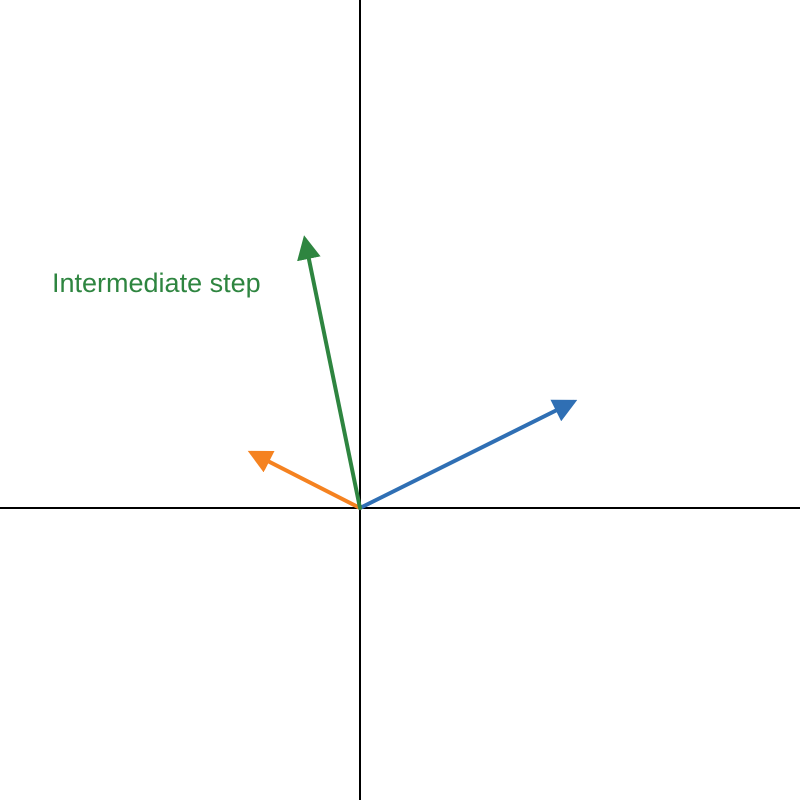  Describe the element at coordinates (468, 454) in the screenshot. I see `blue-vector` at that location.